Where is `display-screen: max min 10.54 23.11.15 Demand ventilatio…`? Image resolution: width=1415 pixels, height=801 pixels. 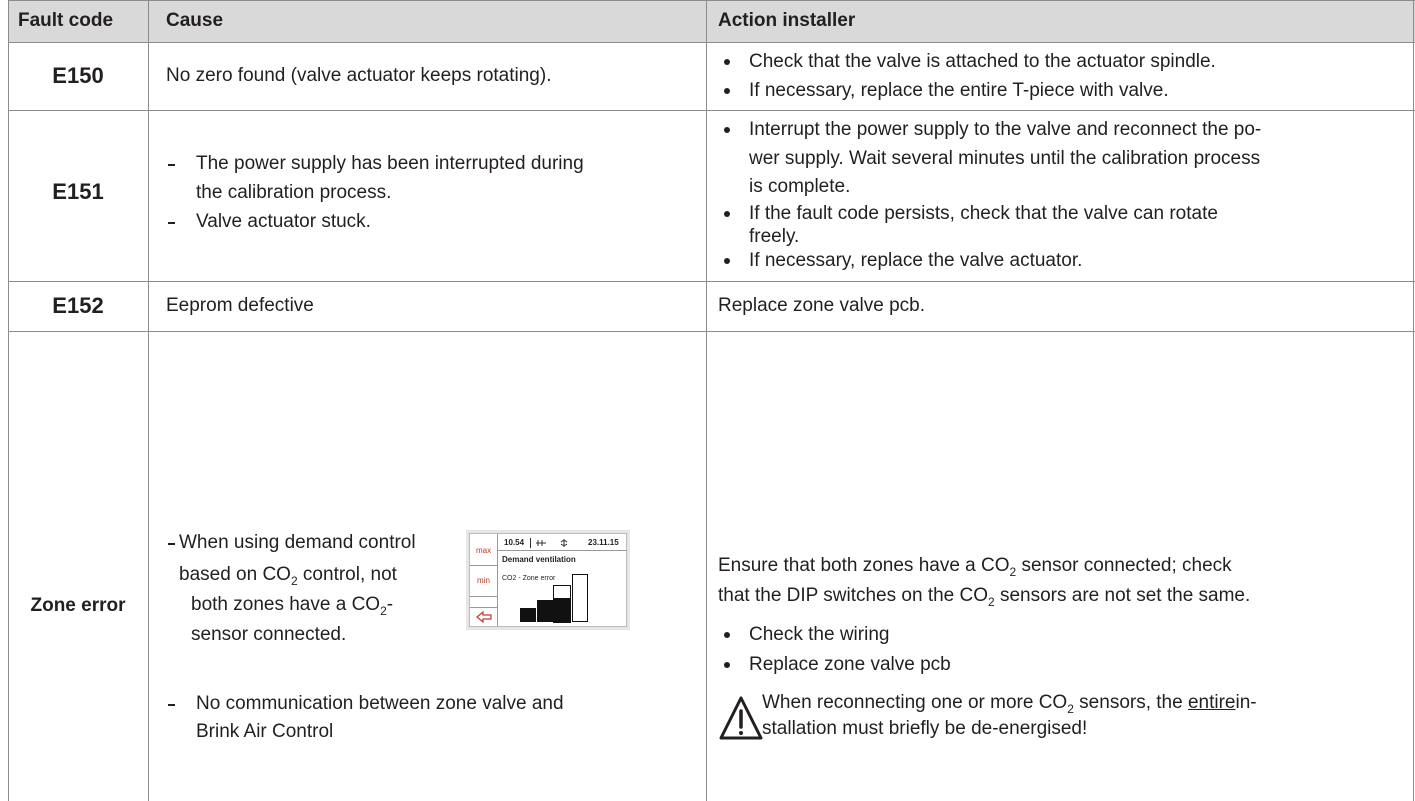 display-screen: max min 10.54 23.11.15 Demand ventilatio… is located at coordinates (548, 580).